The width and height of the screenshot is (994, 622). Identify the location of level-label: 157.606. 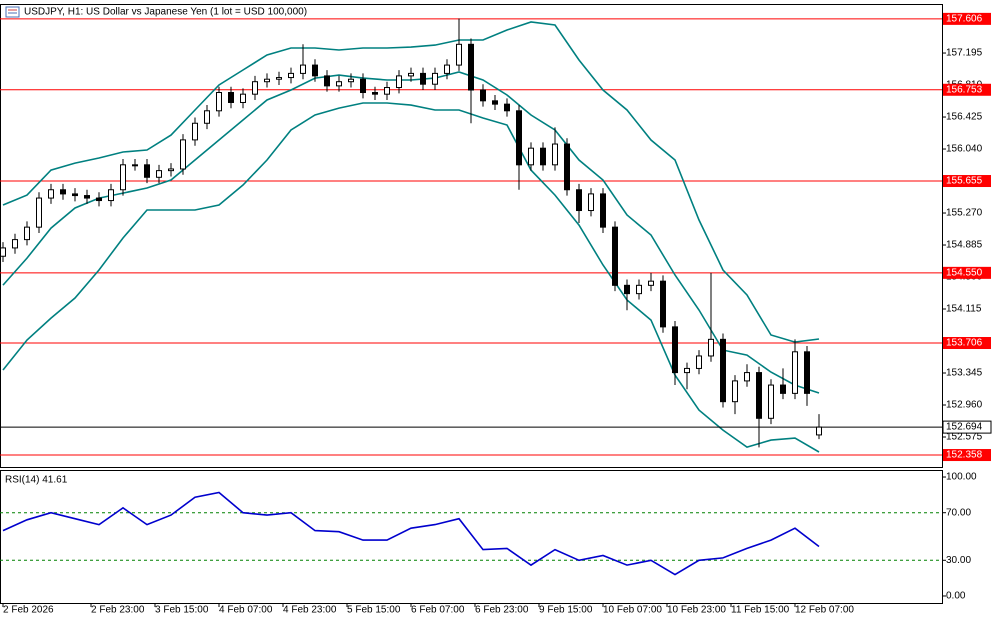
(964, 19).